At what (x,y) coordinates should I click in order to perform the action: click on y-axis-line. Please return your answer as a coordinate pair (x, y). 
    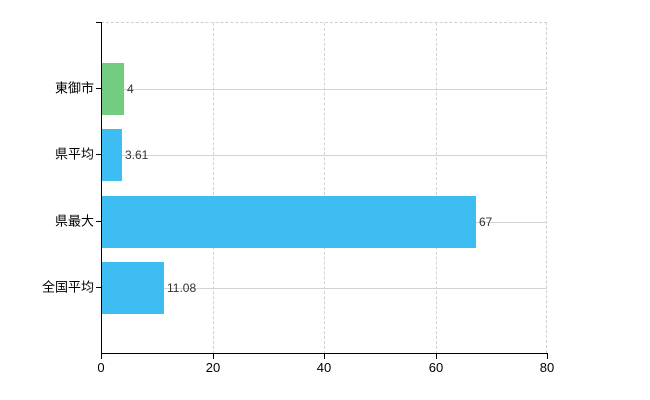
    Looking at the image, I should click on (101, 187).